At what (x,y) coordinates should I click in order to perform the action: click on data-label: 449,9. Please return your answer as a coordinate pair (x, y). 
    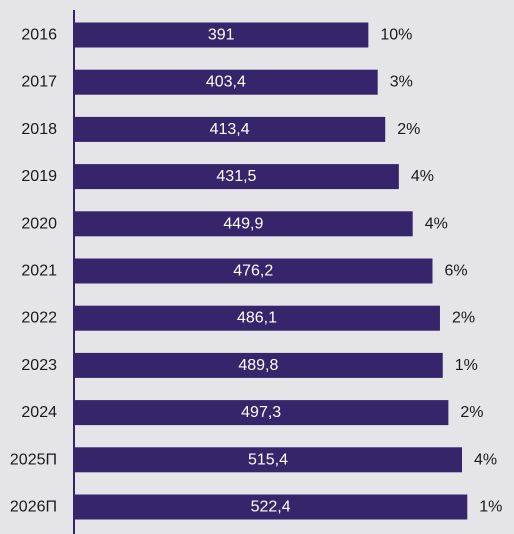
    Looking at the image, I should click on (243, 223).